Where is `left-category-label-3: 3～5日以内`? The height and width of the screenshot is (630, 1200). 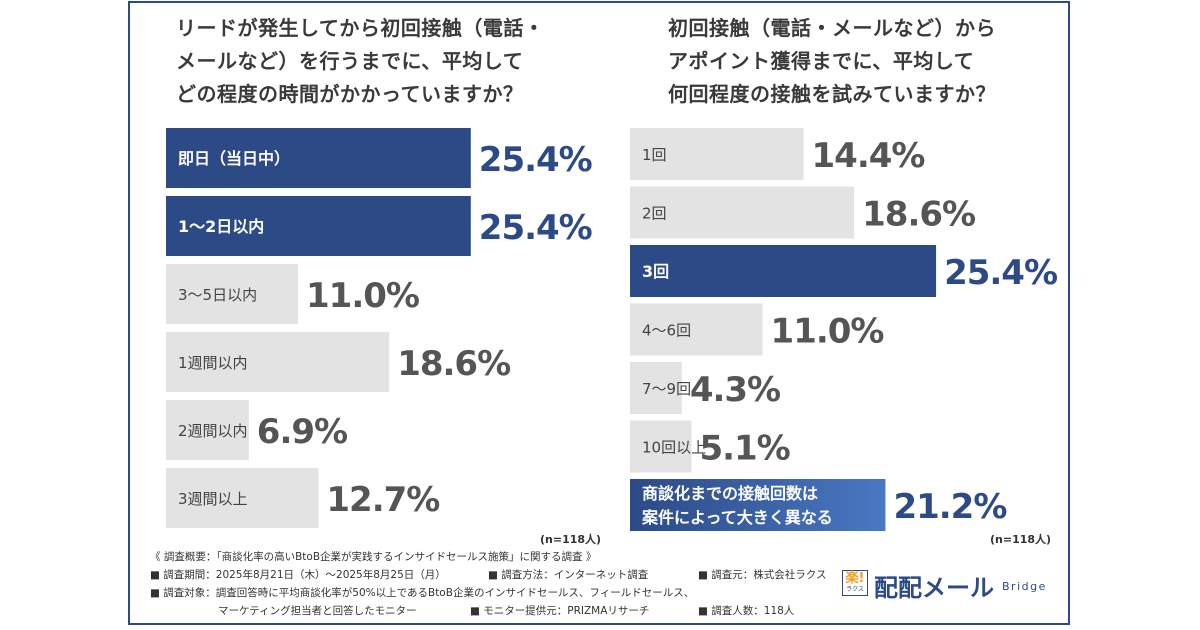
left-category-label-3: 3～5日以内 is located at coordinates (217, 295).